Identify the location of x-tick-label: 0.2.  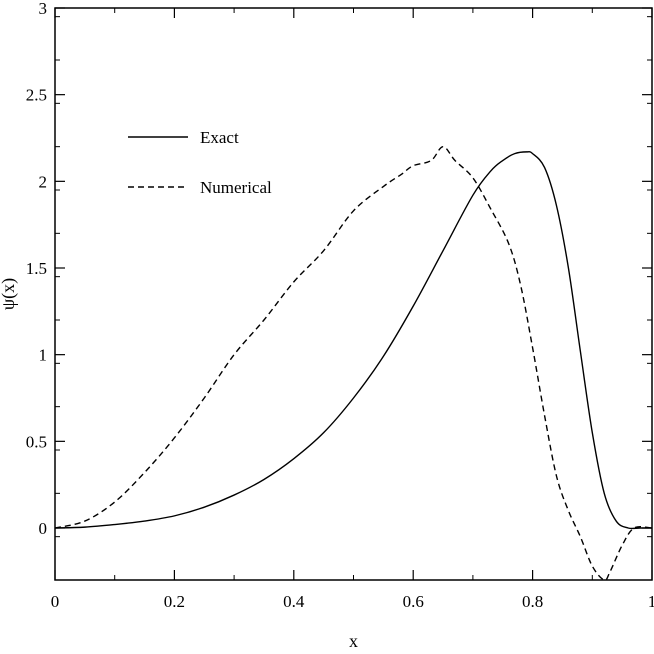
(174, 601).